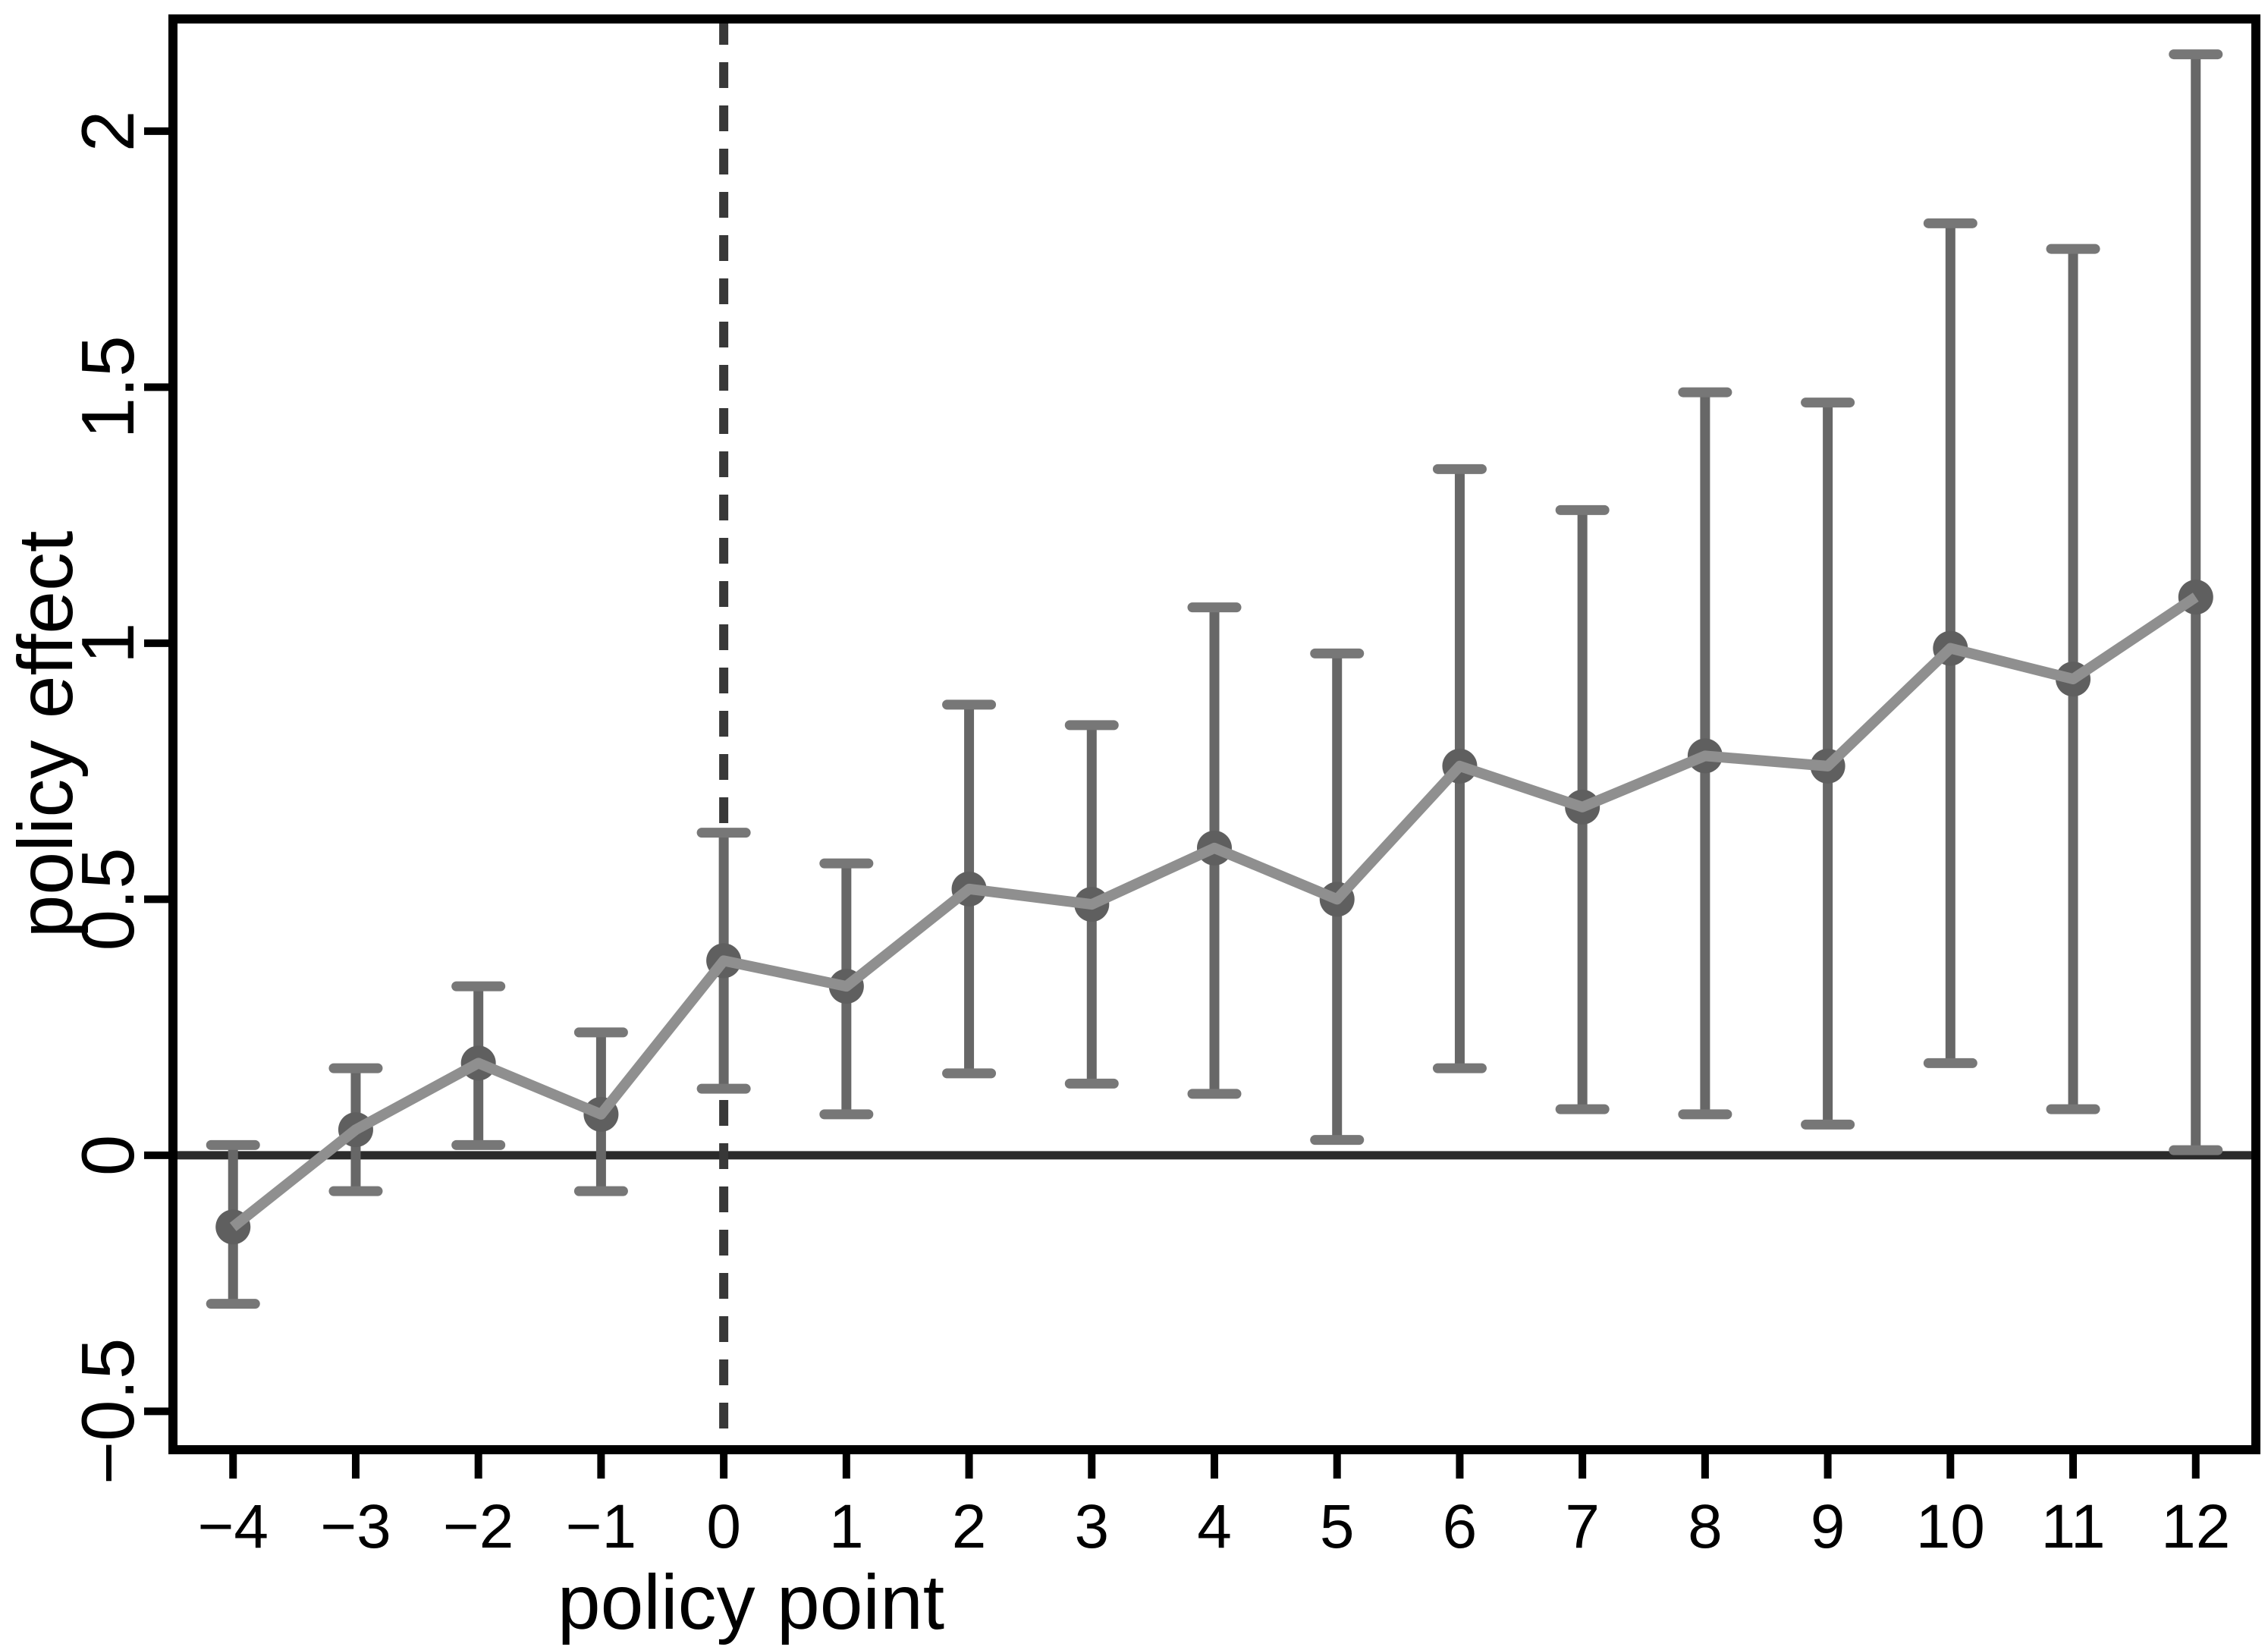  What do you see at coordinates (107, 131) in the screenshot?
I see `y-tick-label: 2` at bounding box center [107, 131].